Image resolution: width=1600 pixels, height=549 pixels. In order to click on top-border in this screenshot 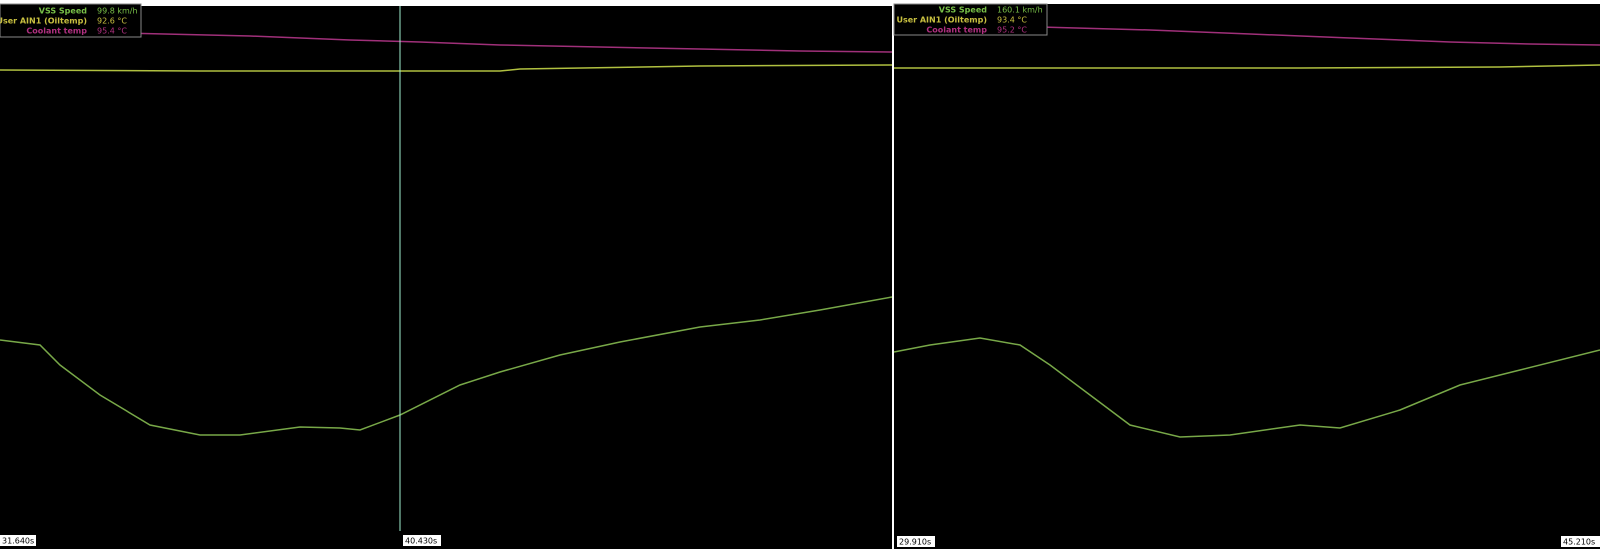, I will do `click(446, 5)`.